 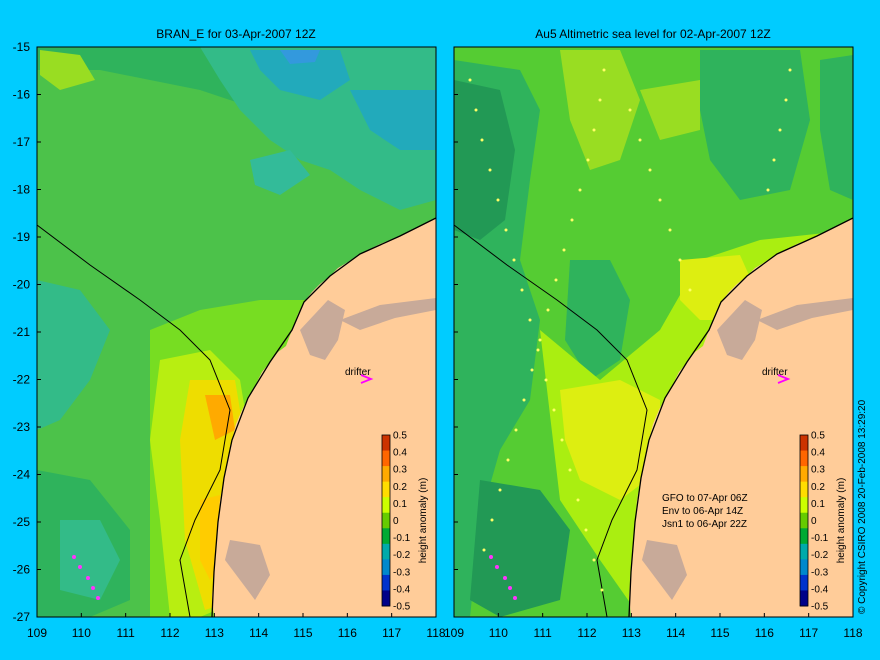 What do you see at coordinates (400, 487) in the screenshot?
I see `colorbar-tick-label: 0.2` at bounding box center [400, 487].